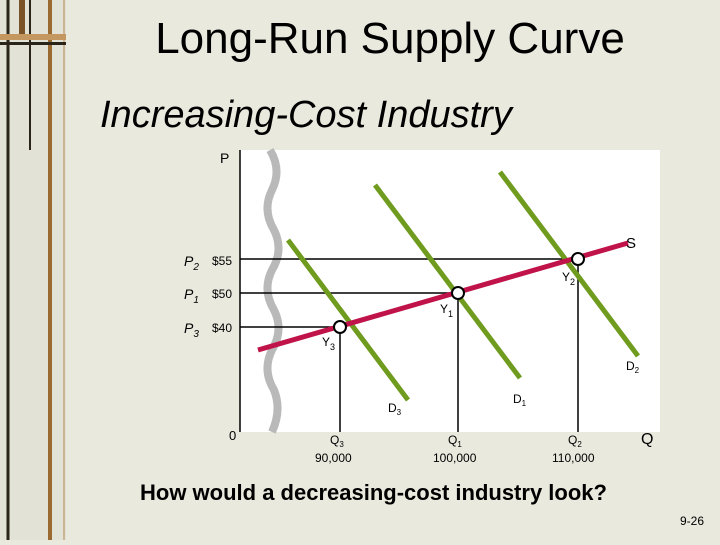 The width and height of the screenshot is (720, 545). I want to click on qty-value-q2: 110,000, so click(573, 458).